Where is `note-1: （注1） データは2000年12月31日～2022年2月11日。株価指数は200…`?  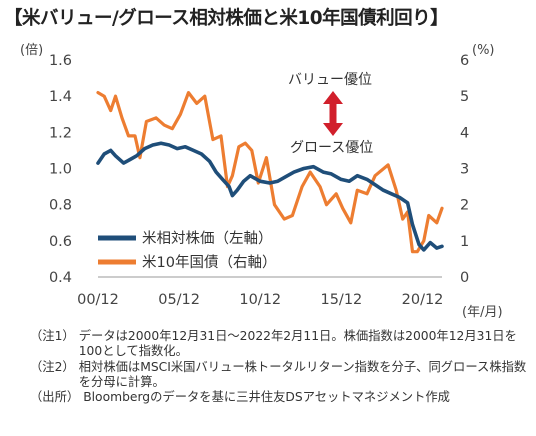 note-1: （注1） データは2000年12月31日～2022年2月11日。株価指数は200… is located at coordinates (280, 344).